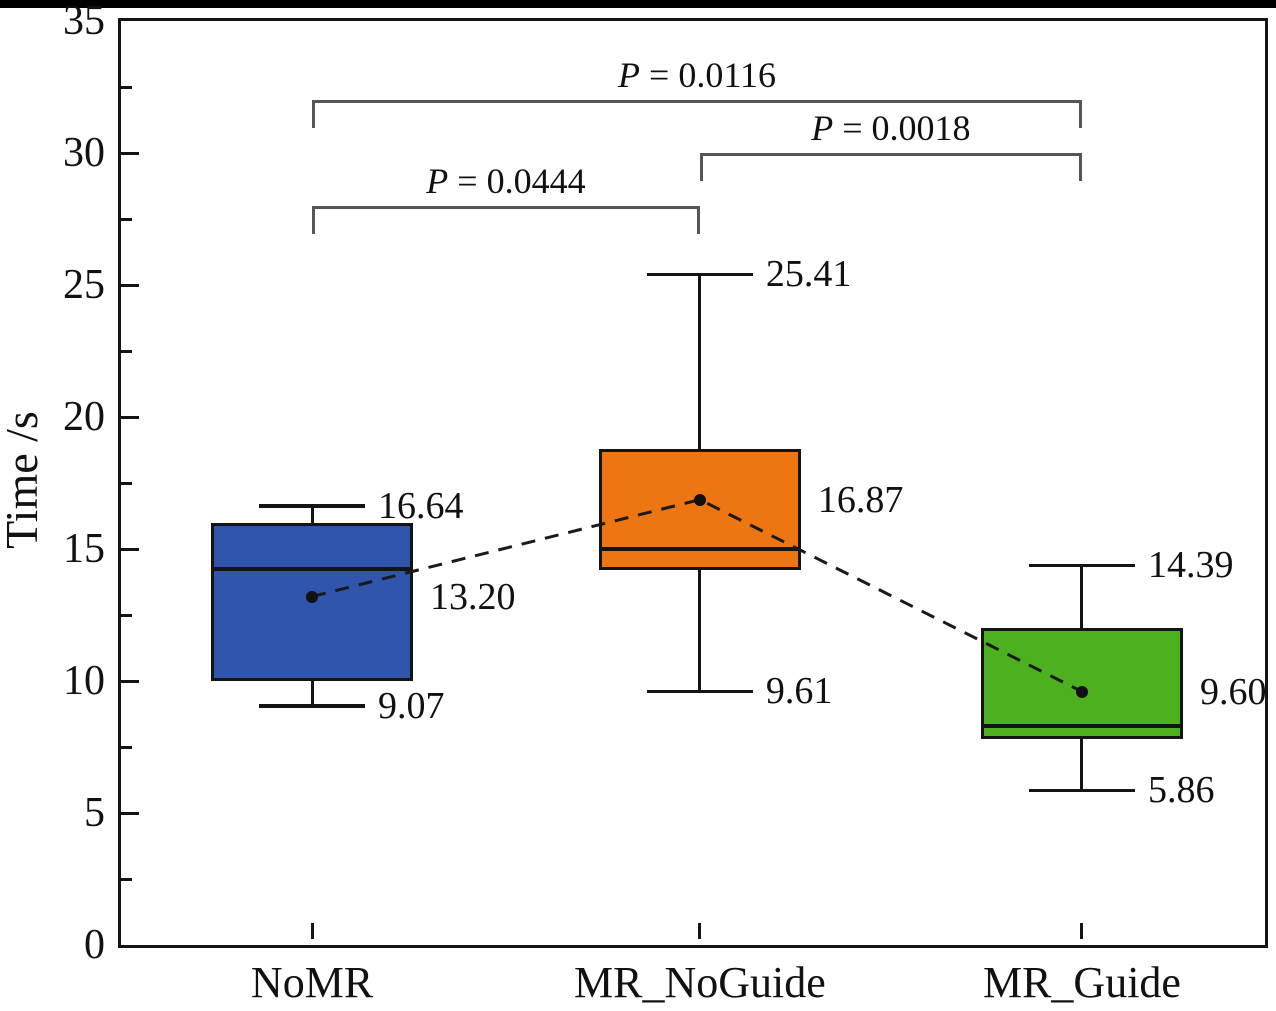 Image resolution: width=1276 pixels, height=1011 pixels. Describe the element at coordinates (411, 705) in the screenshot. I see `value-label-low: 9.07` at that location.